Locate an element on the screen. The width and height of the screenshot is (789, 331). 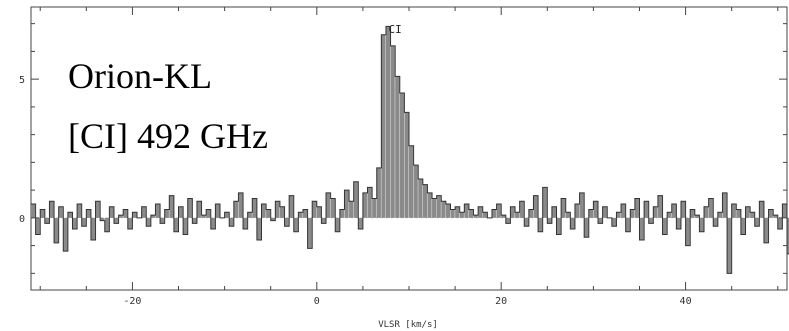
y-tick-label: 5 is located at coordinates (22, 80).